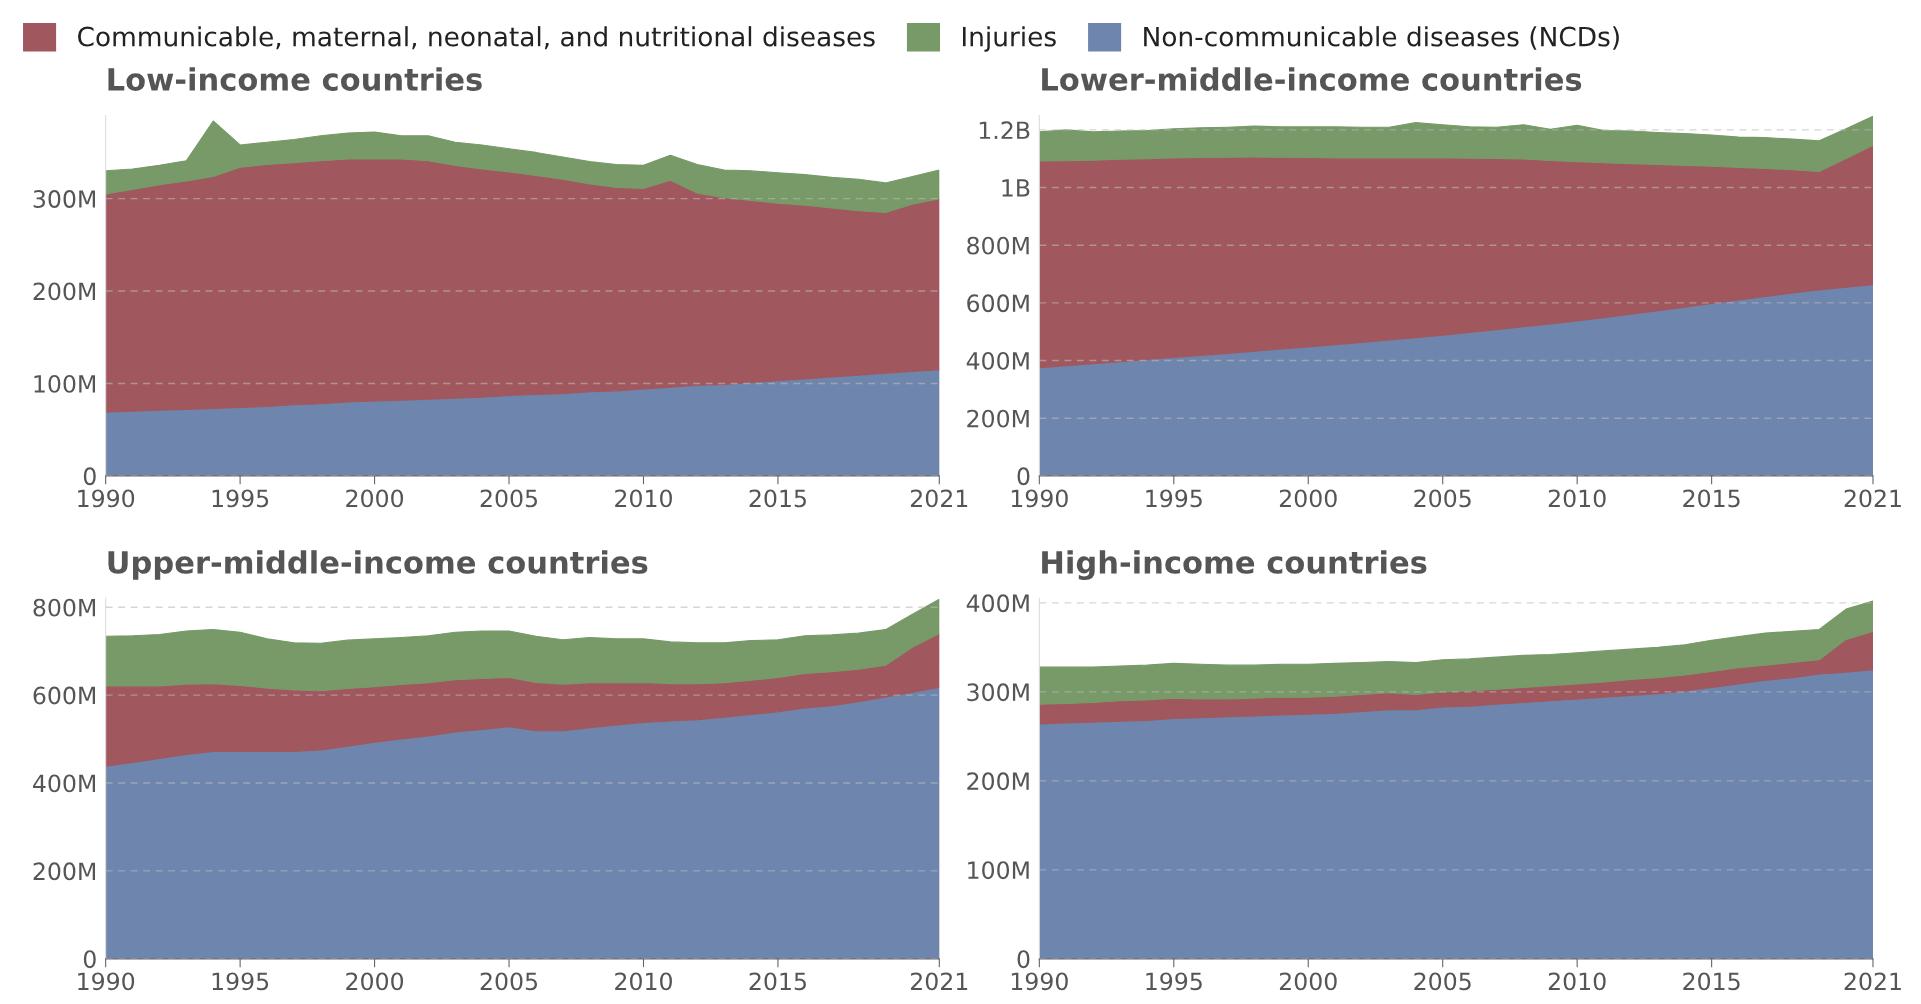 The image size is (1921, 1004). What do you see at coordinates (1381, 38) in the screenshot?
I see `legend-label: Non-communicable diseases (NCDs)` at bounding box center [1381, 38].